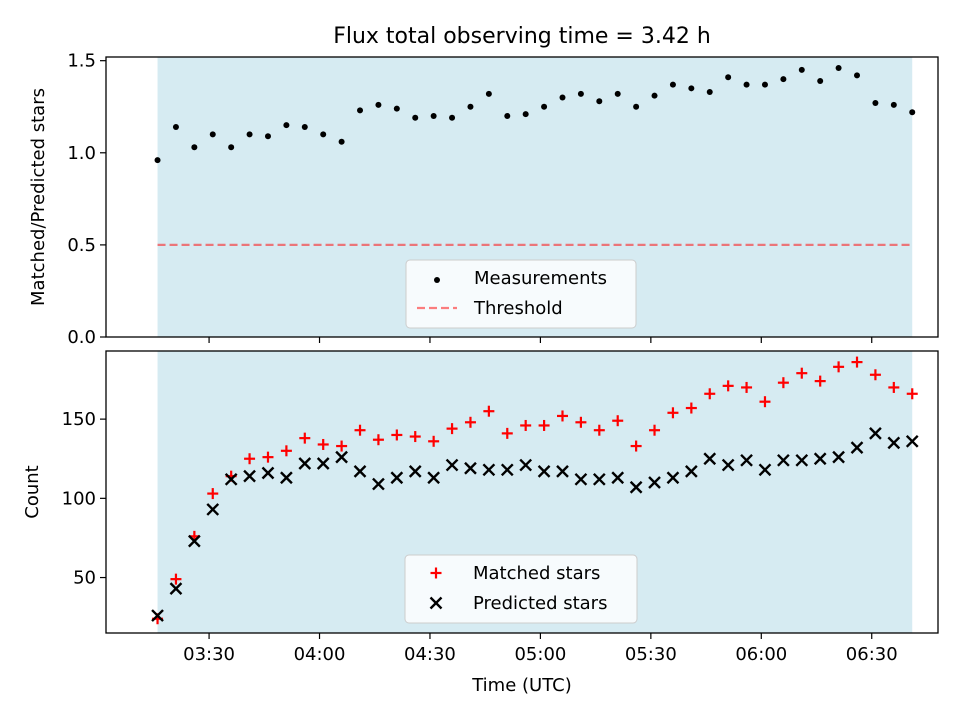 Image resolution: width=960 pixels, height=724 pixels. I want to click on x-tick-label: 06:30, so click(872, 654).